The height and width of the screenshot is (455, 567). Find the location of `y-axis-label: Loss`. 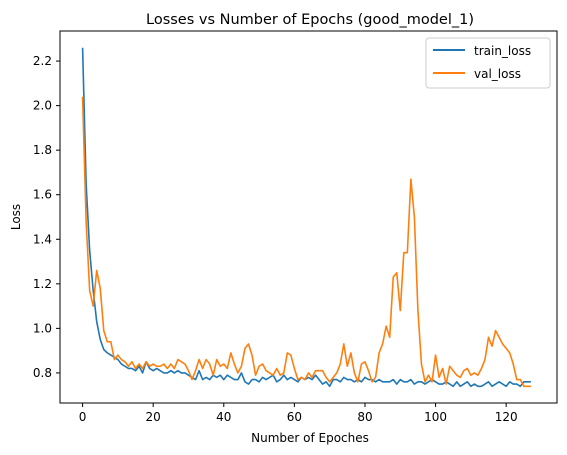

y-axis-label: Loss is located at coordinates (16, 217).